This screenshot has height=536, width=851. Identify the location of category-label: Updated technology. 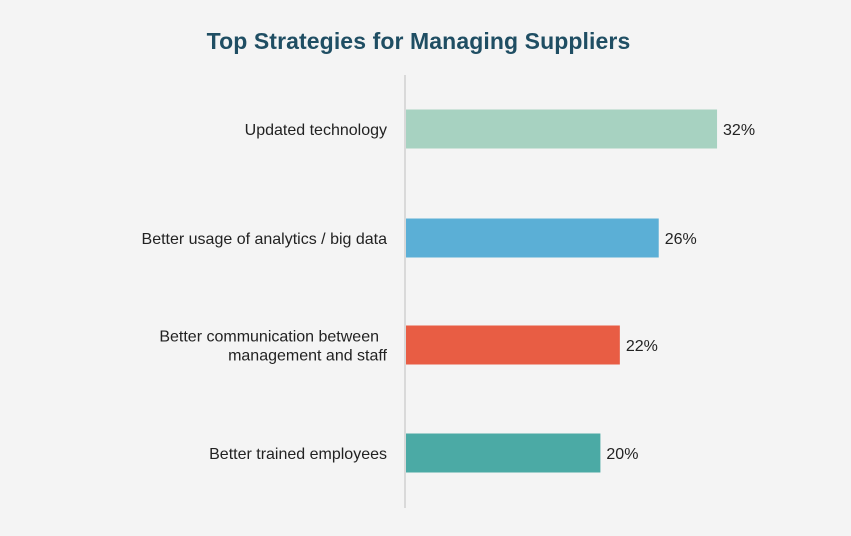
(316, 130).